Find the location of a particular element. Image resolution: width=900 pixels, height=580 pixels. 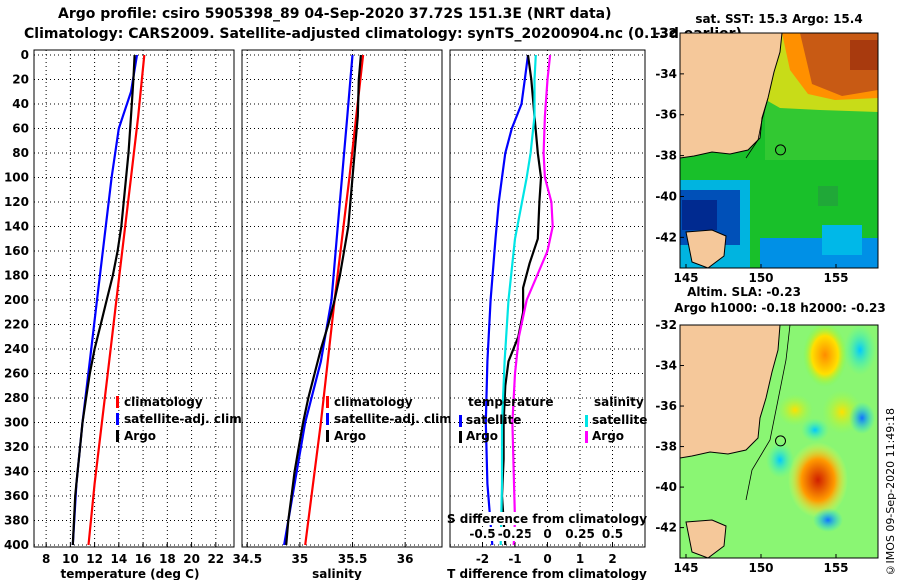

series-line-satellite-adj-clim- is located at coordinates (318, 300).